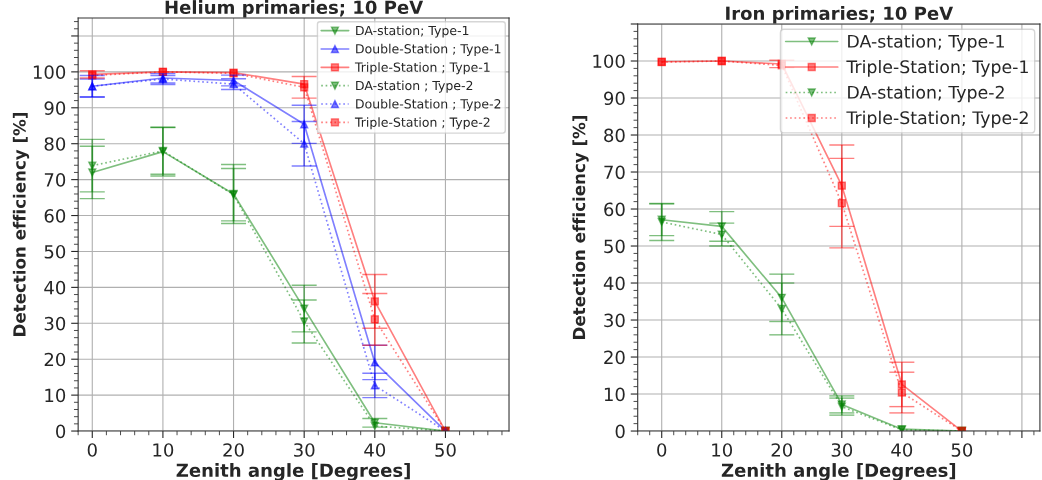 This screenshot has width=1042, height=480. Describe the element at coordinates (422, 123) in the screenshot. I see `legend-label: Triple-Station ; Type-2` at that location.